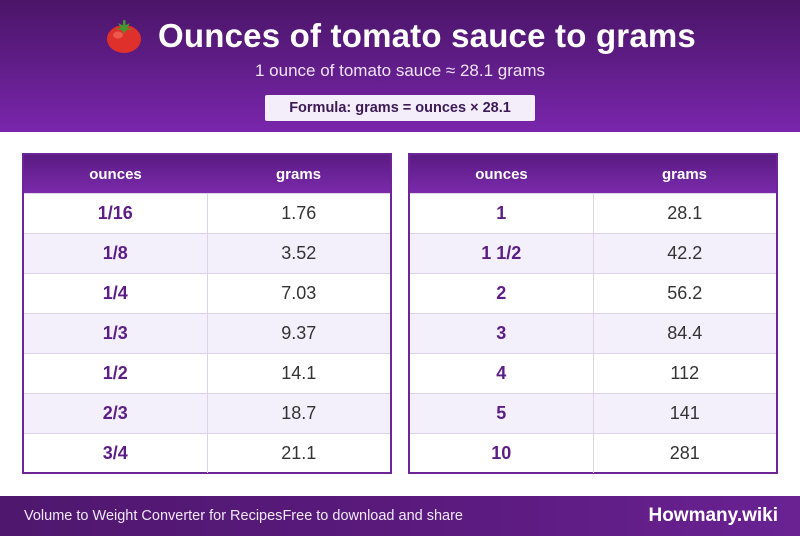 The height and width of the screenshot is (536, 800). I want to click on table-row: 2 56.2, so click(593, 293).